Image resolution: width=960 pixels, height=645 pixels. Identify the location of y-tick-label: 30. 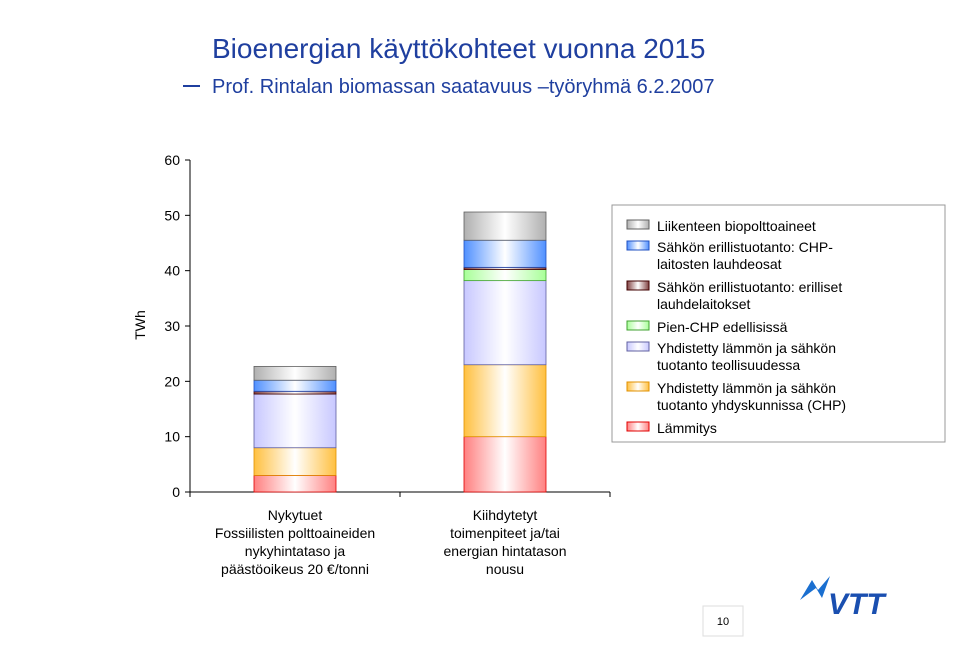
(172, 326).